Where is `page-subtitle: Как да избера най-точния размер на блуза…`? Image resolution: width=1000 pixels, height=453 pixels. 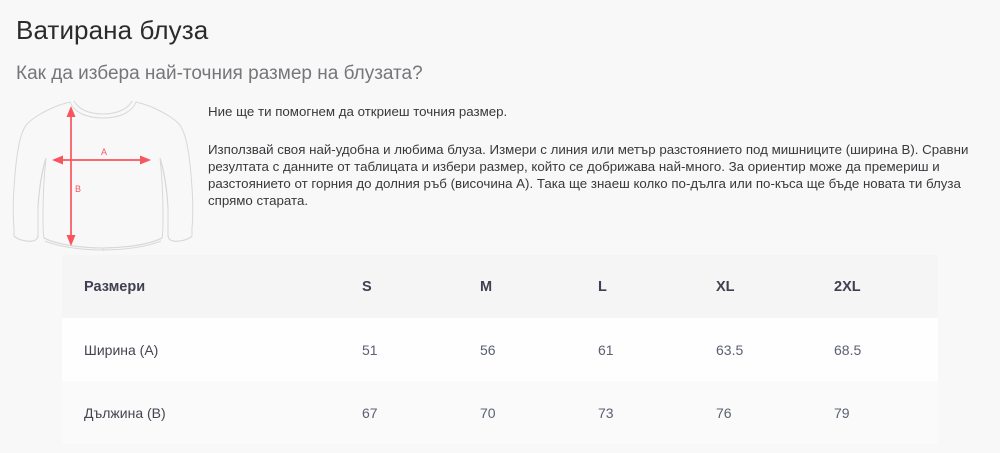 page-subtitle: Как да избера най-точния размер на блуза… is located at coordinates (219, 73).